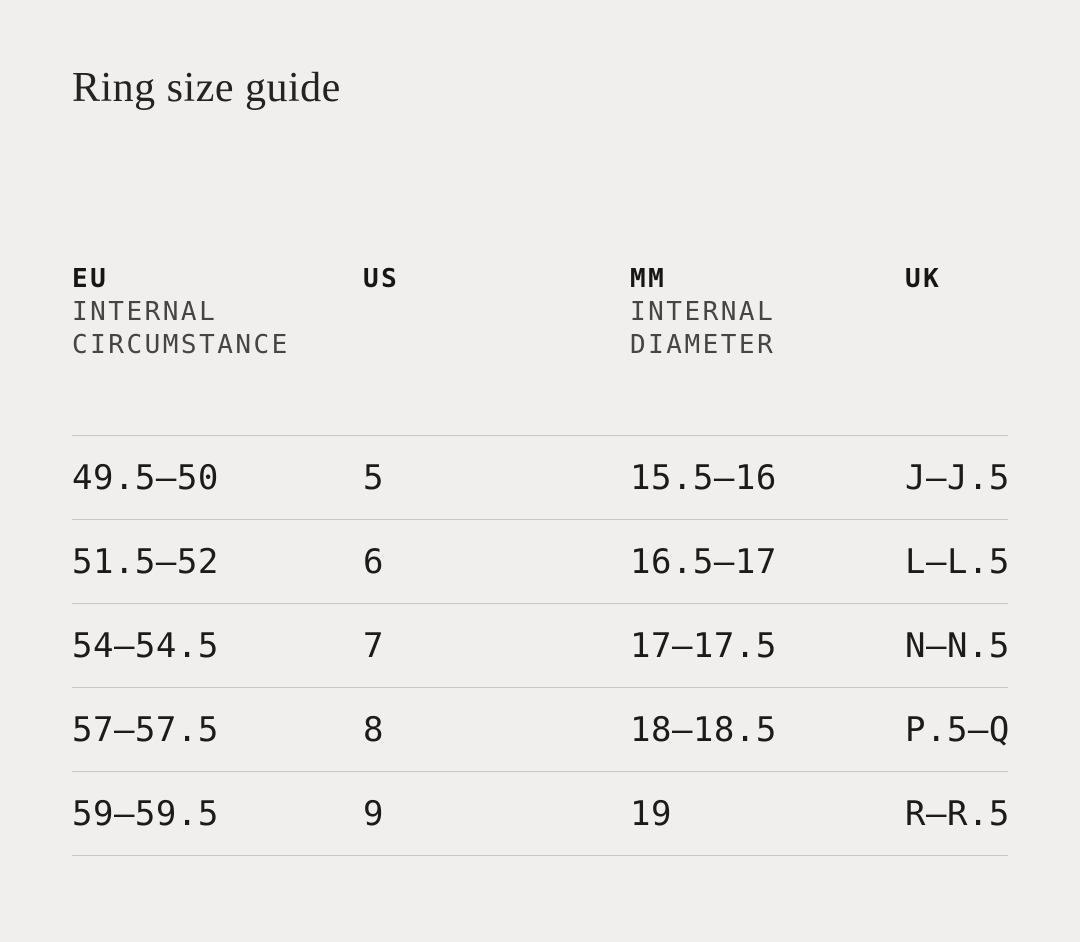 Image resolution: width=1080 pixels, height=942 pixels. What do you see at coordinates (648, 279) in the screenshot?
I see `column-label: MM` at bounding box center [648, 279].